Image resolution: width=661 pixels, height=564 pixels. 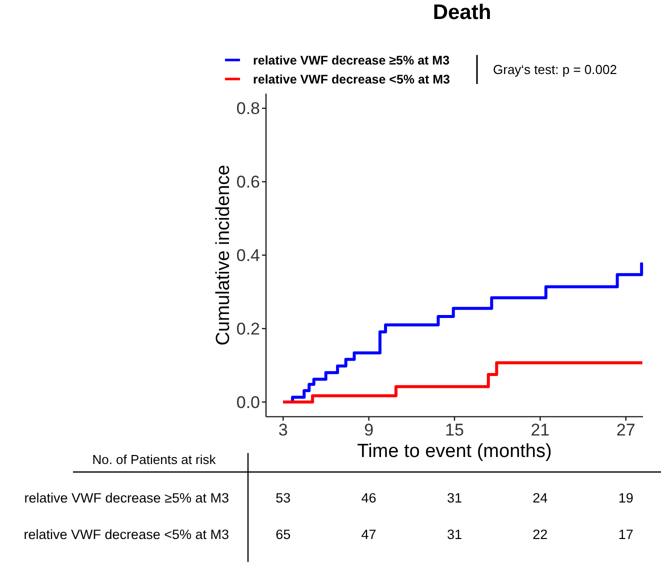 I want to click on text: relative VWF decrease <5% at M3, so click(x=126, y=534).